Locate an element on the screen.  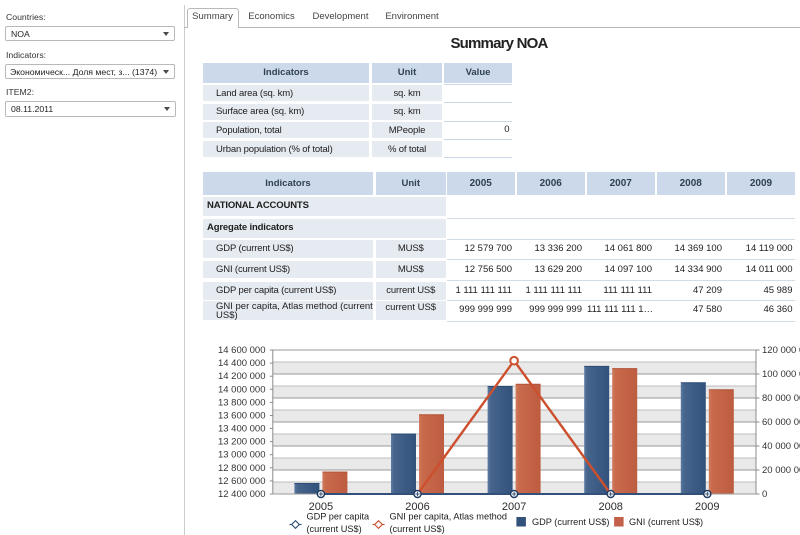
svg-text: 13 600 000 is located at coordinates (242, 416).